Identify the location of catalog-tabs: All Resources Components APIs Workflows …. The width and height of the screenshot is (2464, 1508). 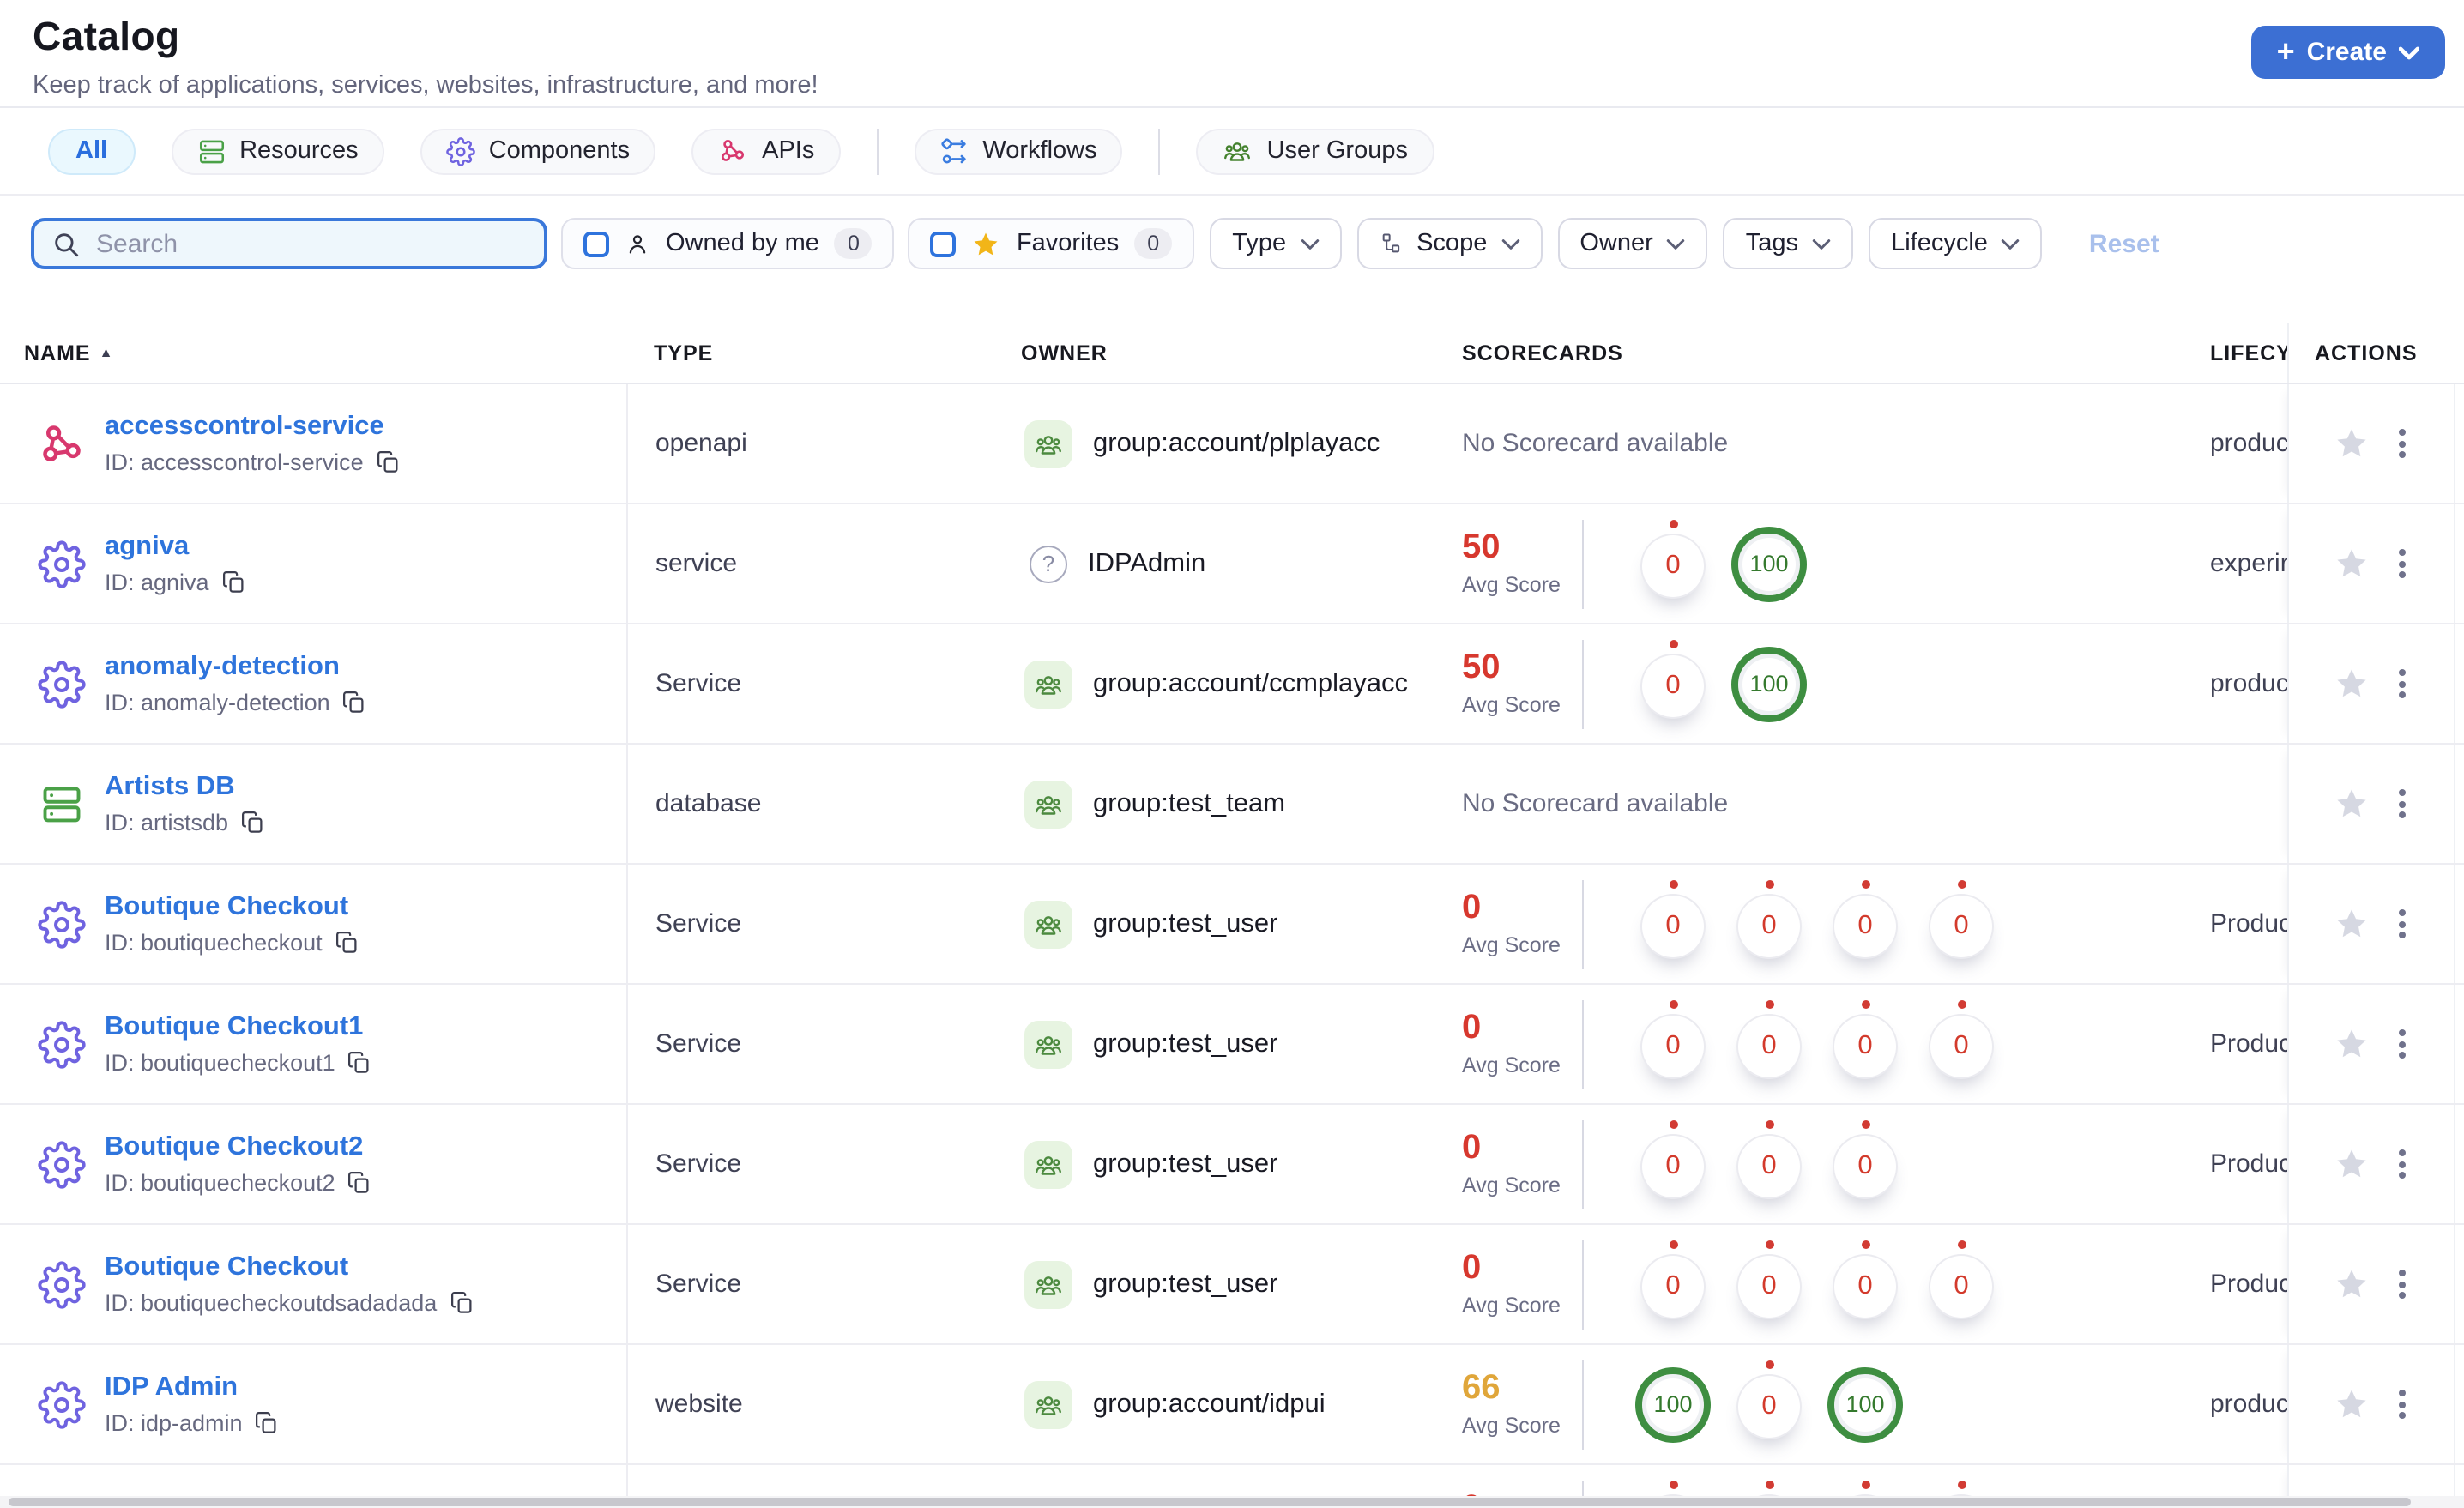
(1232, 152).